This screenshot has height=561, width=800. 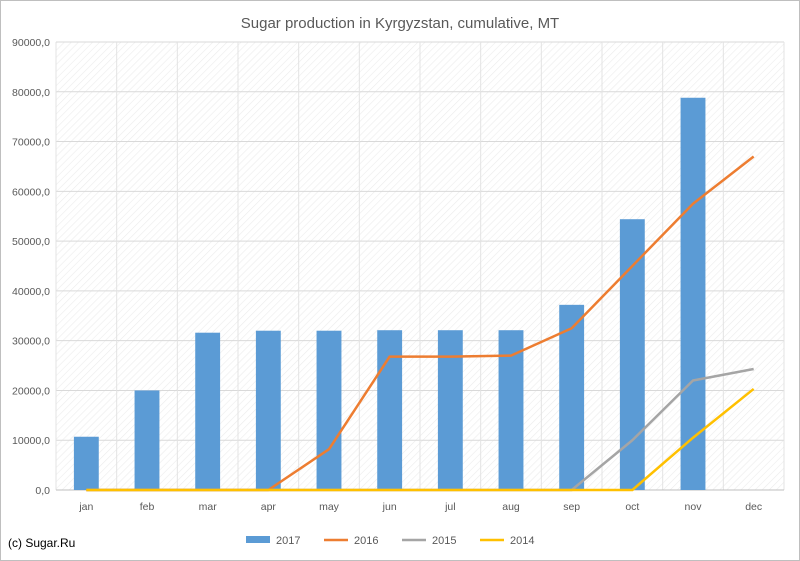 I want to click on x-tick-label: feb, so click(x=147, y=507).